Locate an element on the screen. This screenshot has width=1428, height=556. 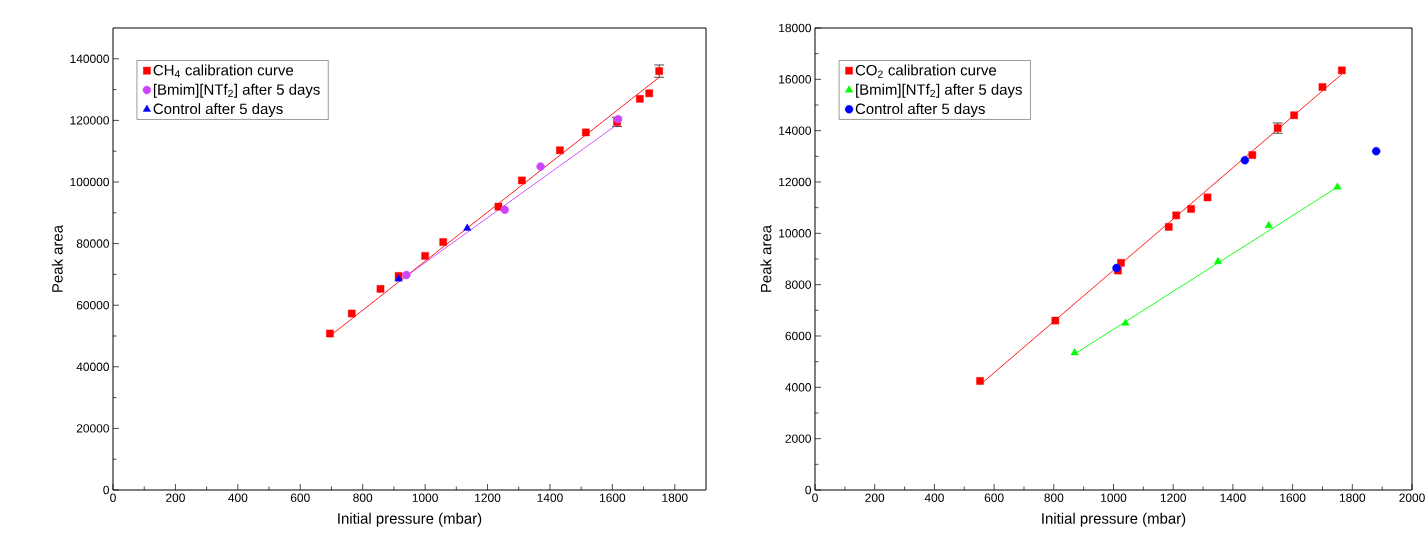
legend-label: CH$_{4}$ calibration curve is located at coordinates (223, 71).